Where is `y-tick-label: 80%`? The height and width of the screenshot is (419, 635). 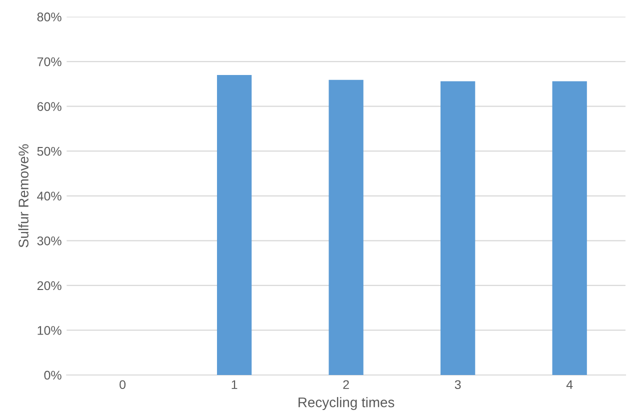 y-tick-label: 80% is located at coordinates (49, 17).